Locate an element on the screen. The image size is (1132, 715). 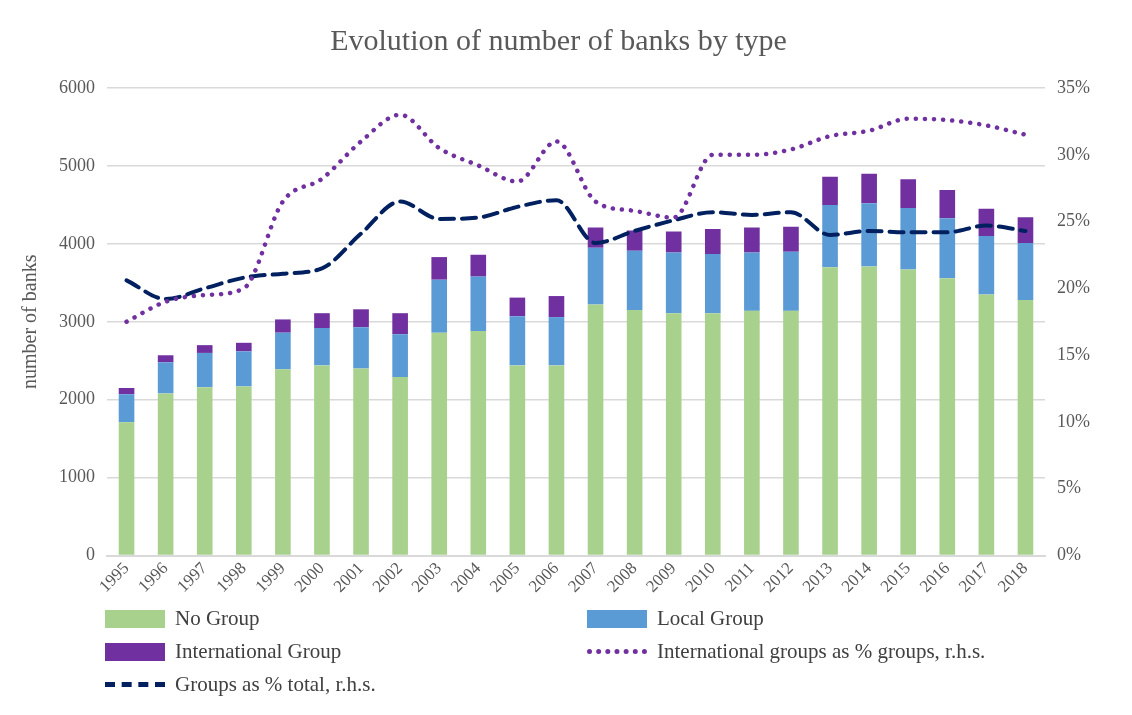
line-series is located at coordinates (576, 250).